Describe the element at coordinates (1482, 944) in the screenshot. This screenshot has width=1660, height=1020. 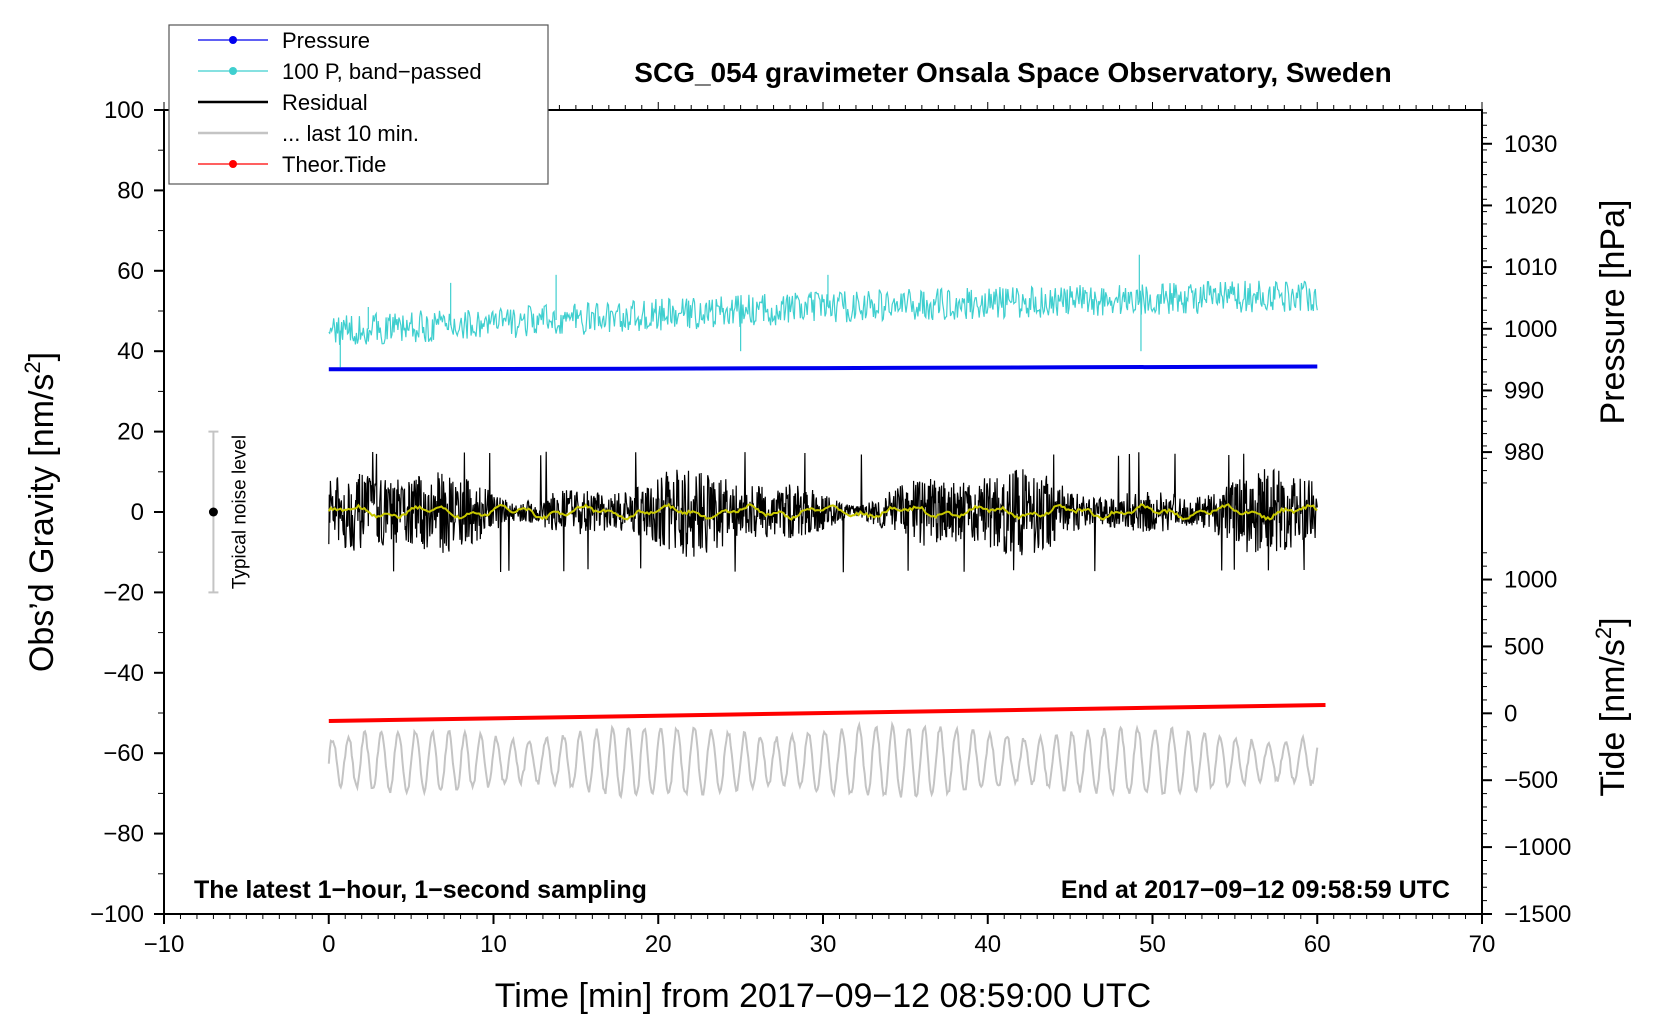
I see `x-tick-label: 70` at that location.